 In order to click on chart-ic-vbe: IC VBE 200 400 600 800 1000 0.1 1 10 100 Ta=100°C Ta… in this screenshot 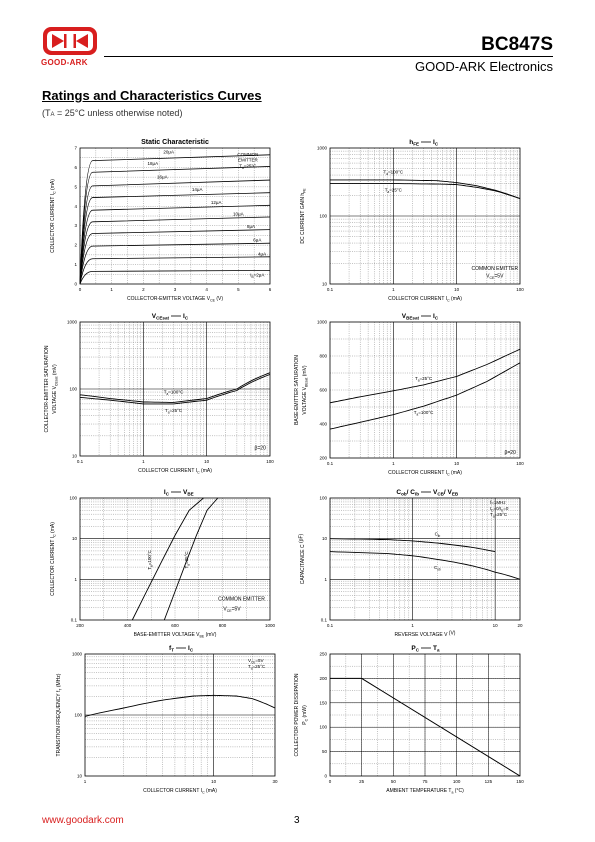, I will do `click(155, 564)`.